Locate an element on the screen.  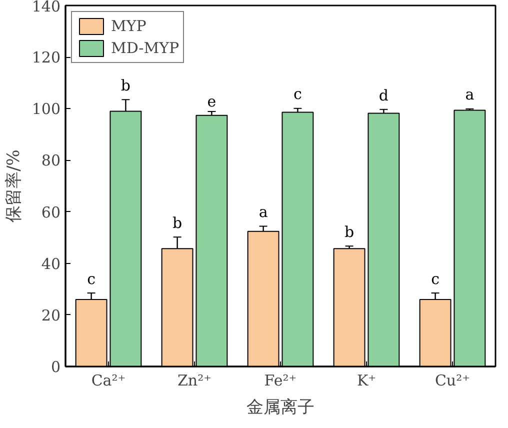
y-tick-label: 140 is located at coordinates (46, 8).